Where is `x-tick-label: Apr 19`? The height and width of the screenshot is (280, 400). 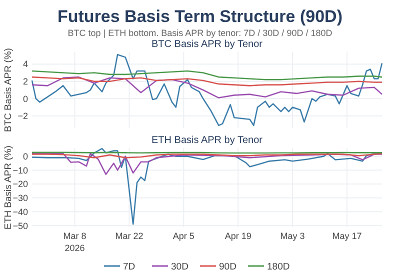 x-tick-label: Apr 19 is located at coordinates (238, 236).